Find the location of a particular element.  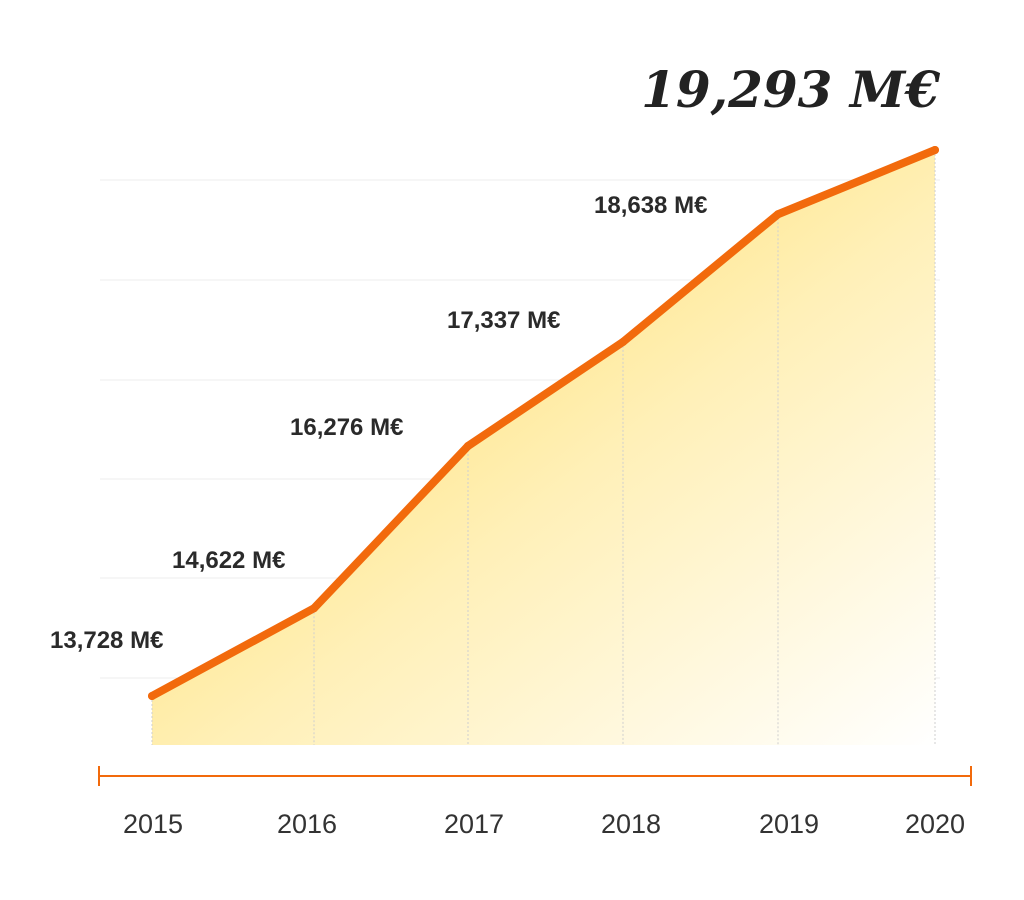

data-label-2019: 18,638 M€ is located at coordinates (650, 205).